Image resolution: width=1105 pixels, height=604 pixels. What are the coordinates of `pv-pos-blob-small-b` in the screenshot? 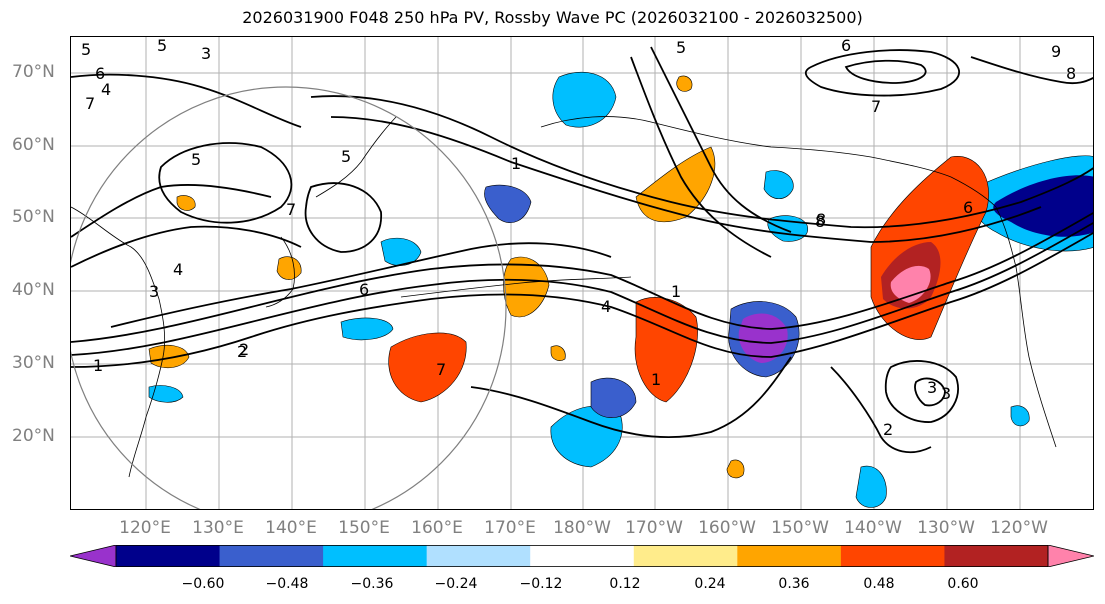 It's located at (735, 469).